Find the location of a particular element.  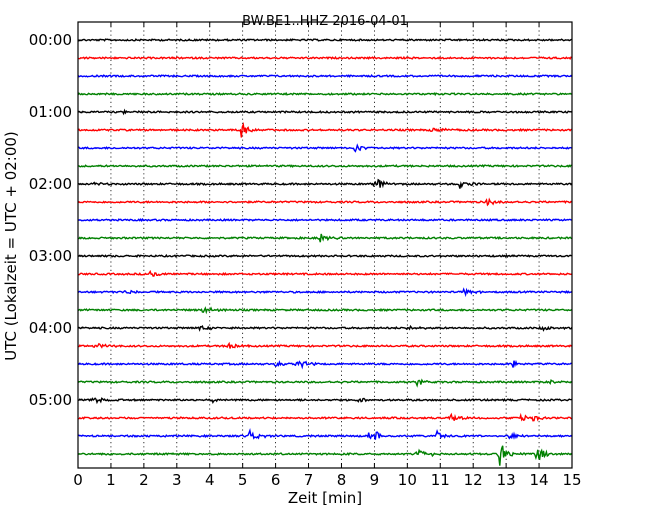

x-tick-label: 14 is located at coordinates (539, 480).